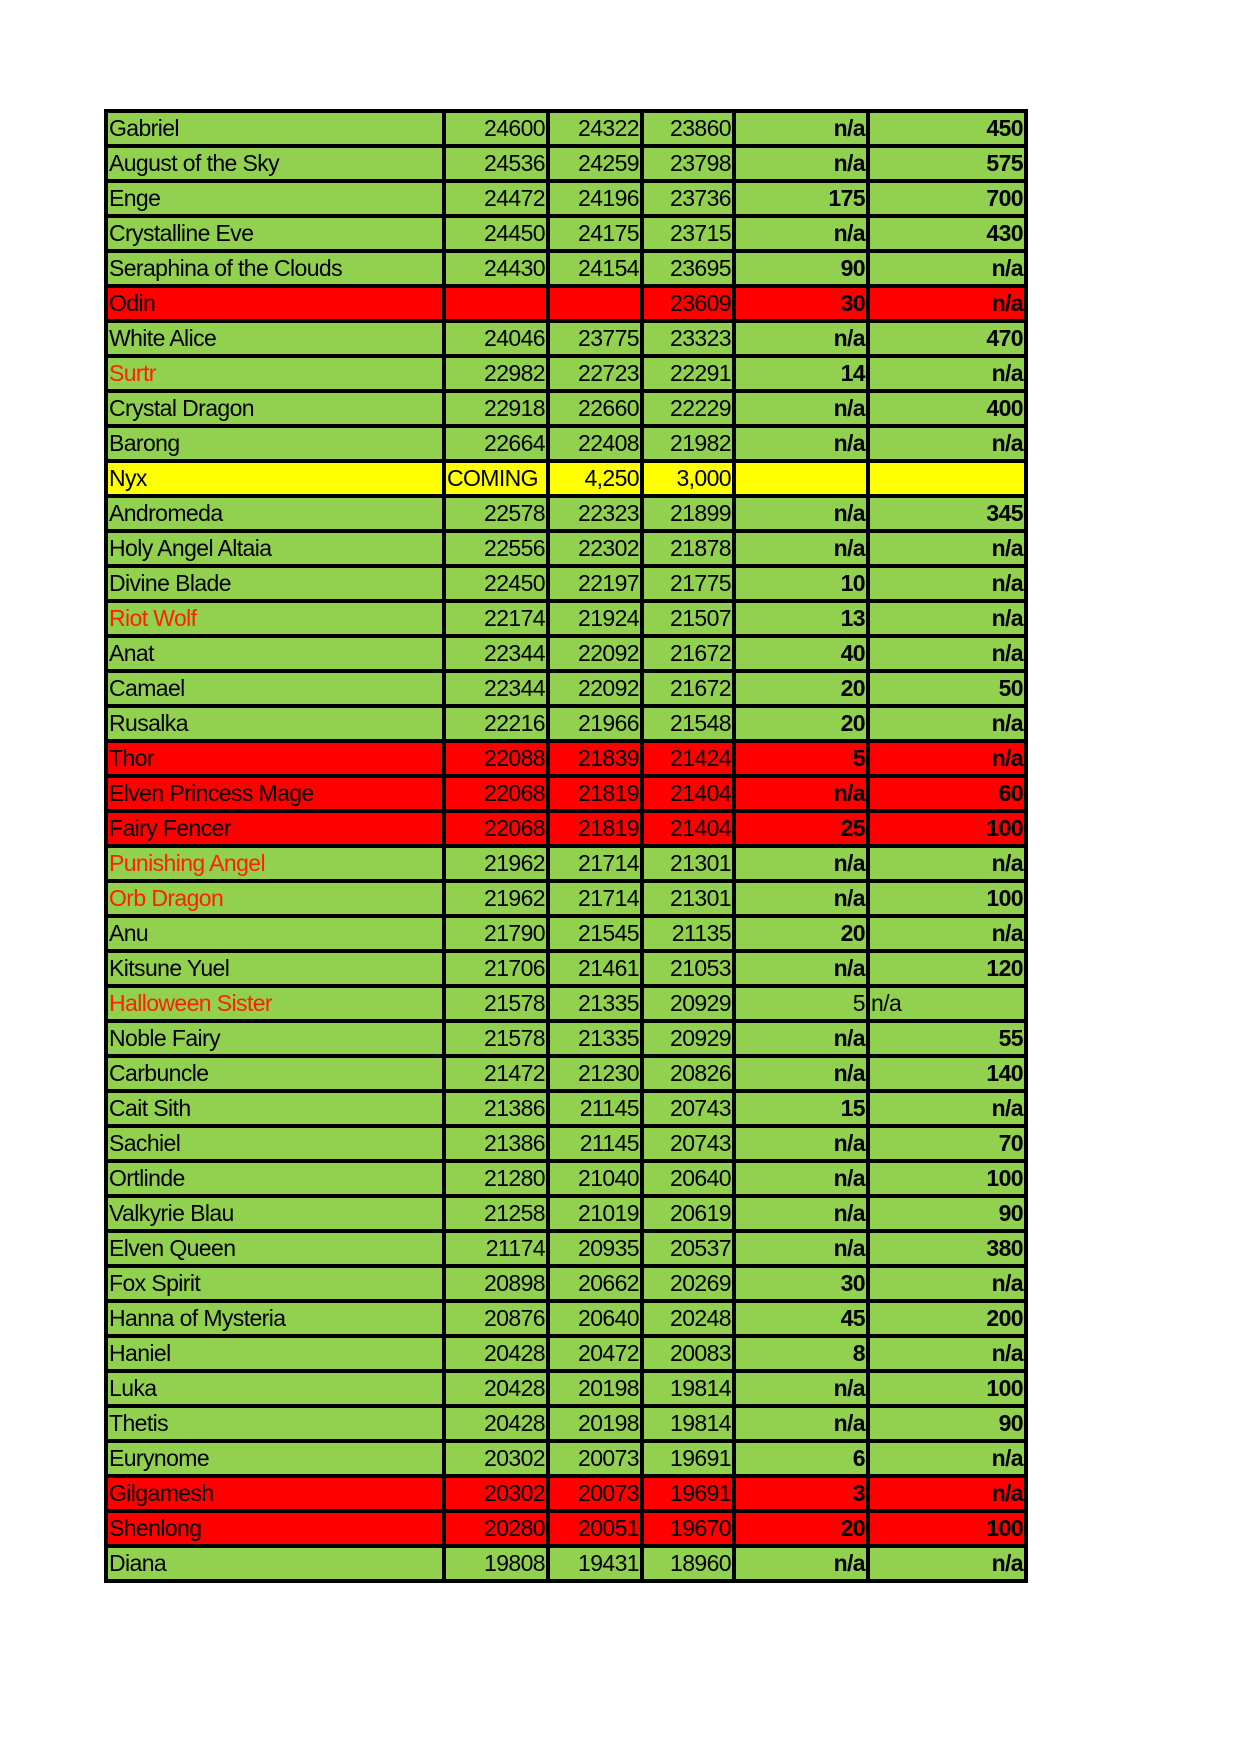 The image size is (1241, 1754). I want to click on name-cell: Seraphina of the Clouds, so click(275, 268).